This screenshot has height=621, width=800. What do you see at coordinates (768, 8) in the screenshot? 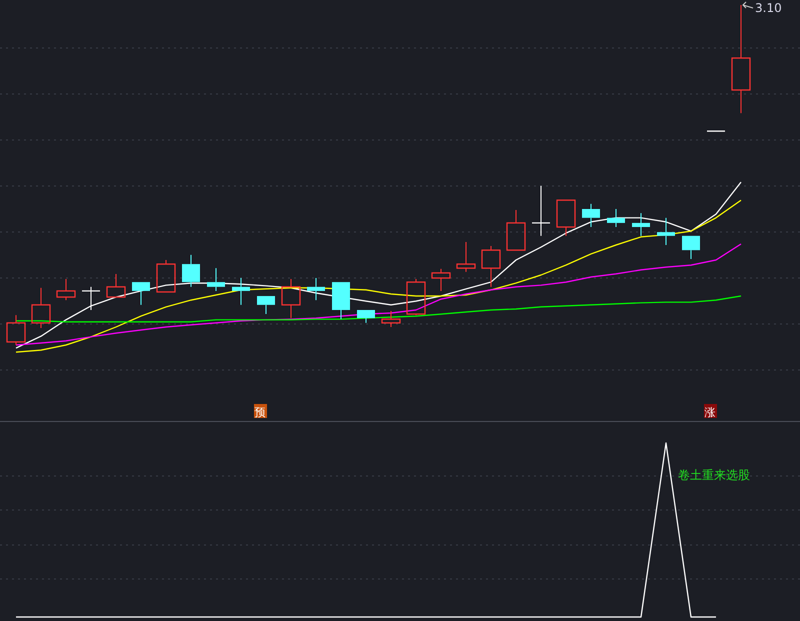
I see `text: 3.10` at bounding box center [768, 8].